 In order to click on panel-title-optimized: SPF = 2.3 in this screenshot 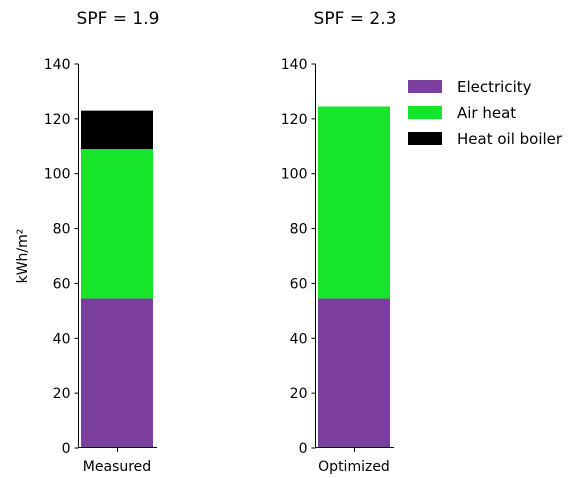, I will do `click(355, 19)`.